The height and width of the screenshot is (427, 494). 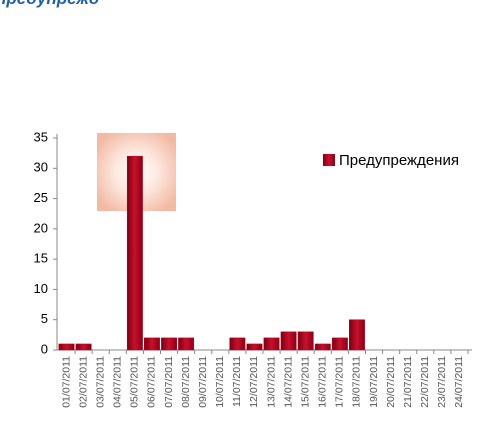 I want to click on legend-swatch, so click(x=329, y=160).